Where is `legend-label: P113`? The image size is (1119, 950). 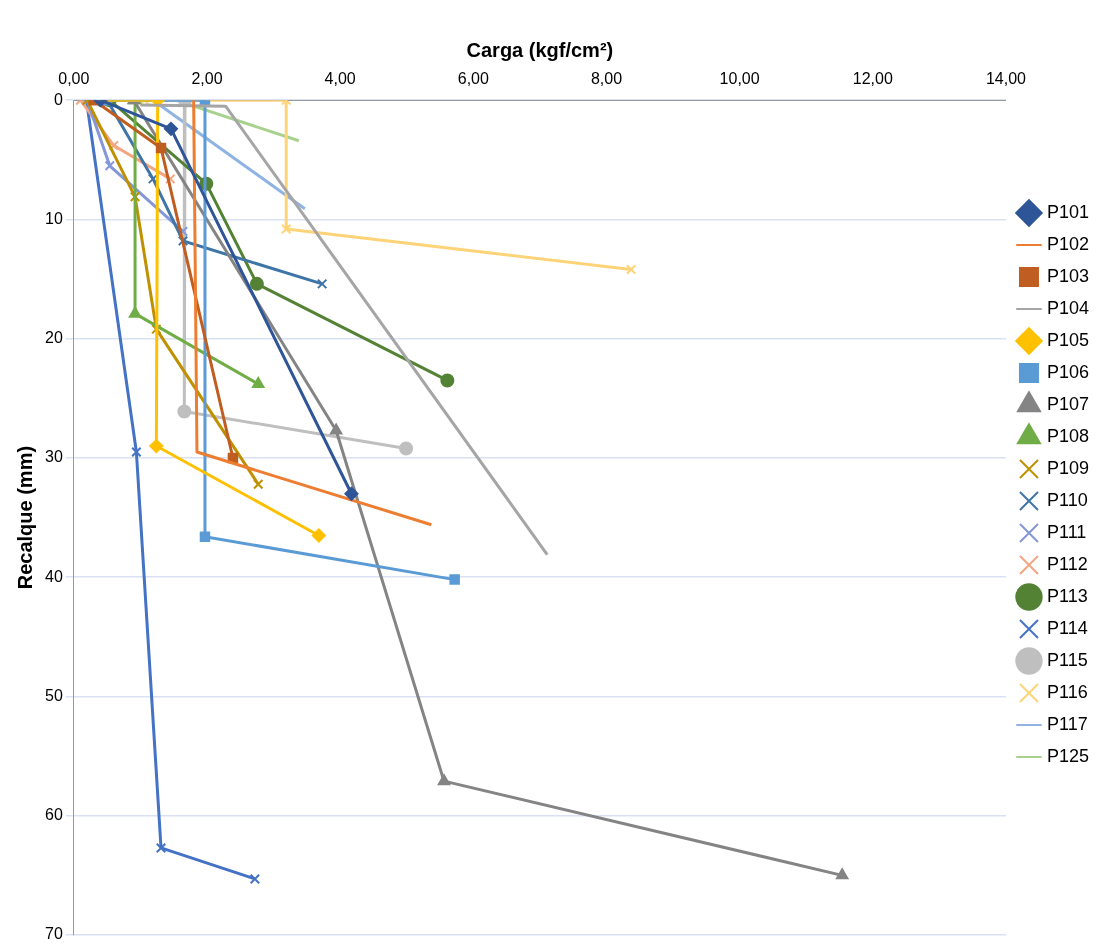 legend-label: P113 is located at coordinates (1067, 595).